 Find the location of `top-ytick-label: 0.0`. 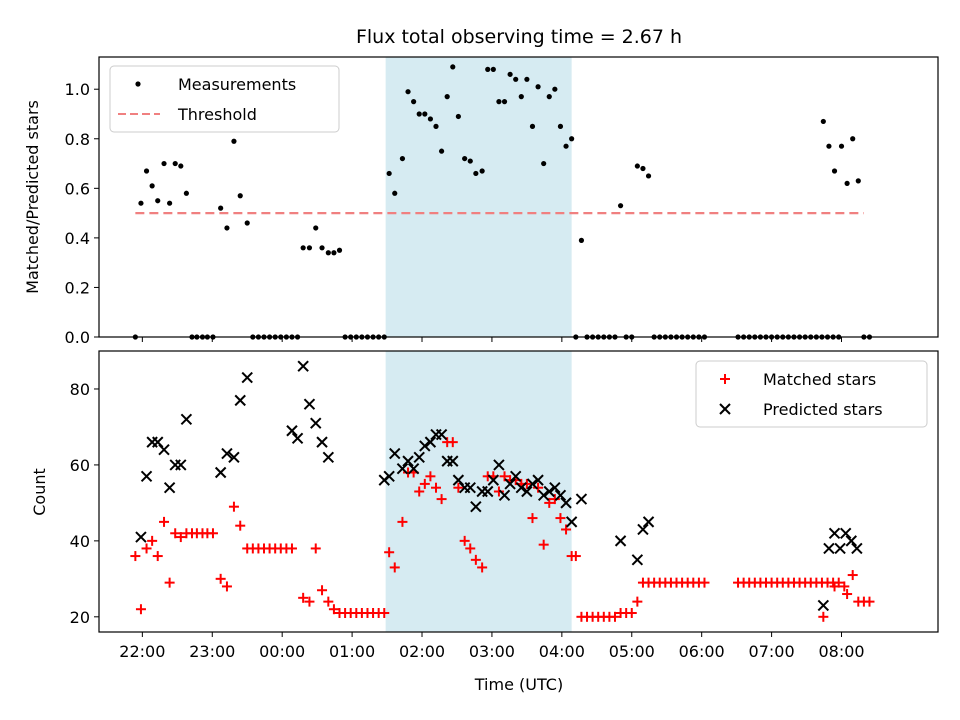

top-ytick-label: 0.0 is located at coordinates (77, 337).